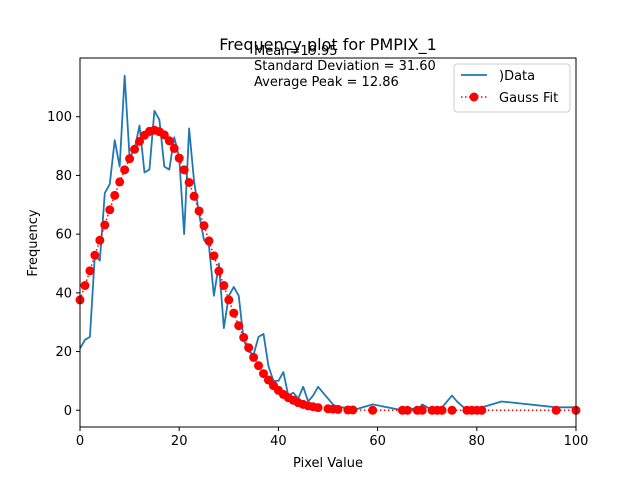 This screenshot has width=640, height=480. What do you see at coordinates (332, 438) in the screenshot?
I see `x-axis-ticks: 0 20 40 60 80 100` at bounding box center [332, 438].